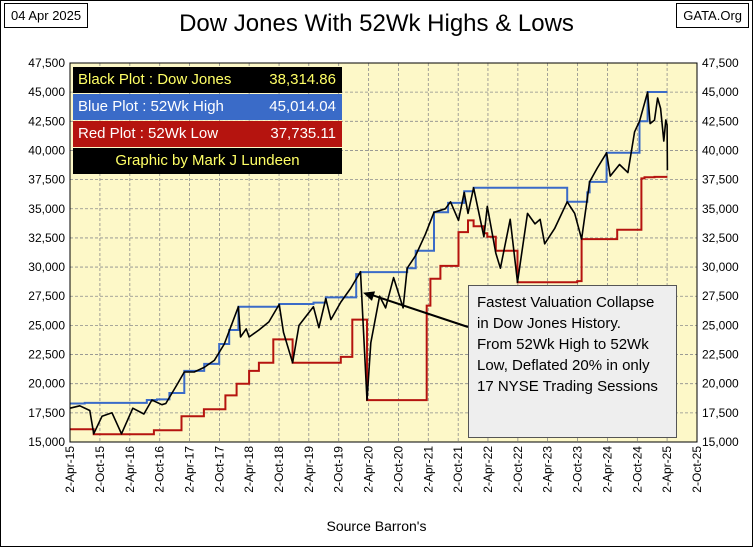 Image resolution: width=753 pixels, height=547 pixels. What do you see at coordinates (46, 296) in the screenshot?
I see `y-tick-label-left: 27,500` at bounding box center [46, 296].